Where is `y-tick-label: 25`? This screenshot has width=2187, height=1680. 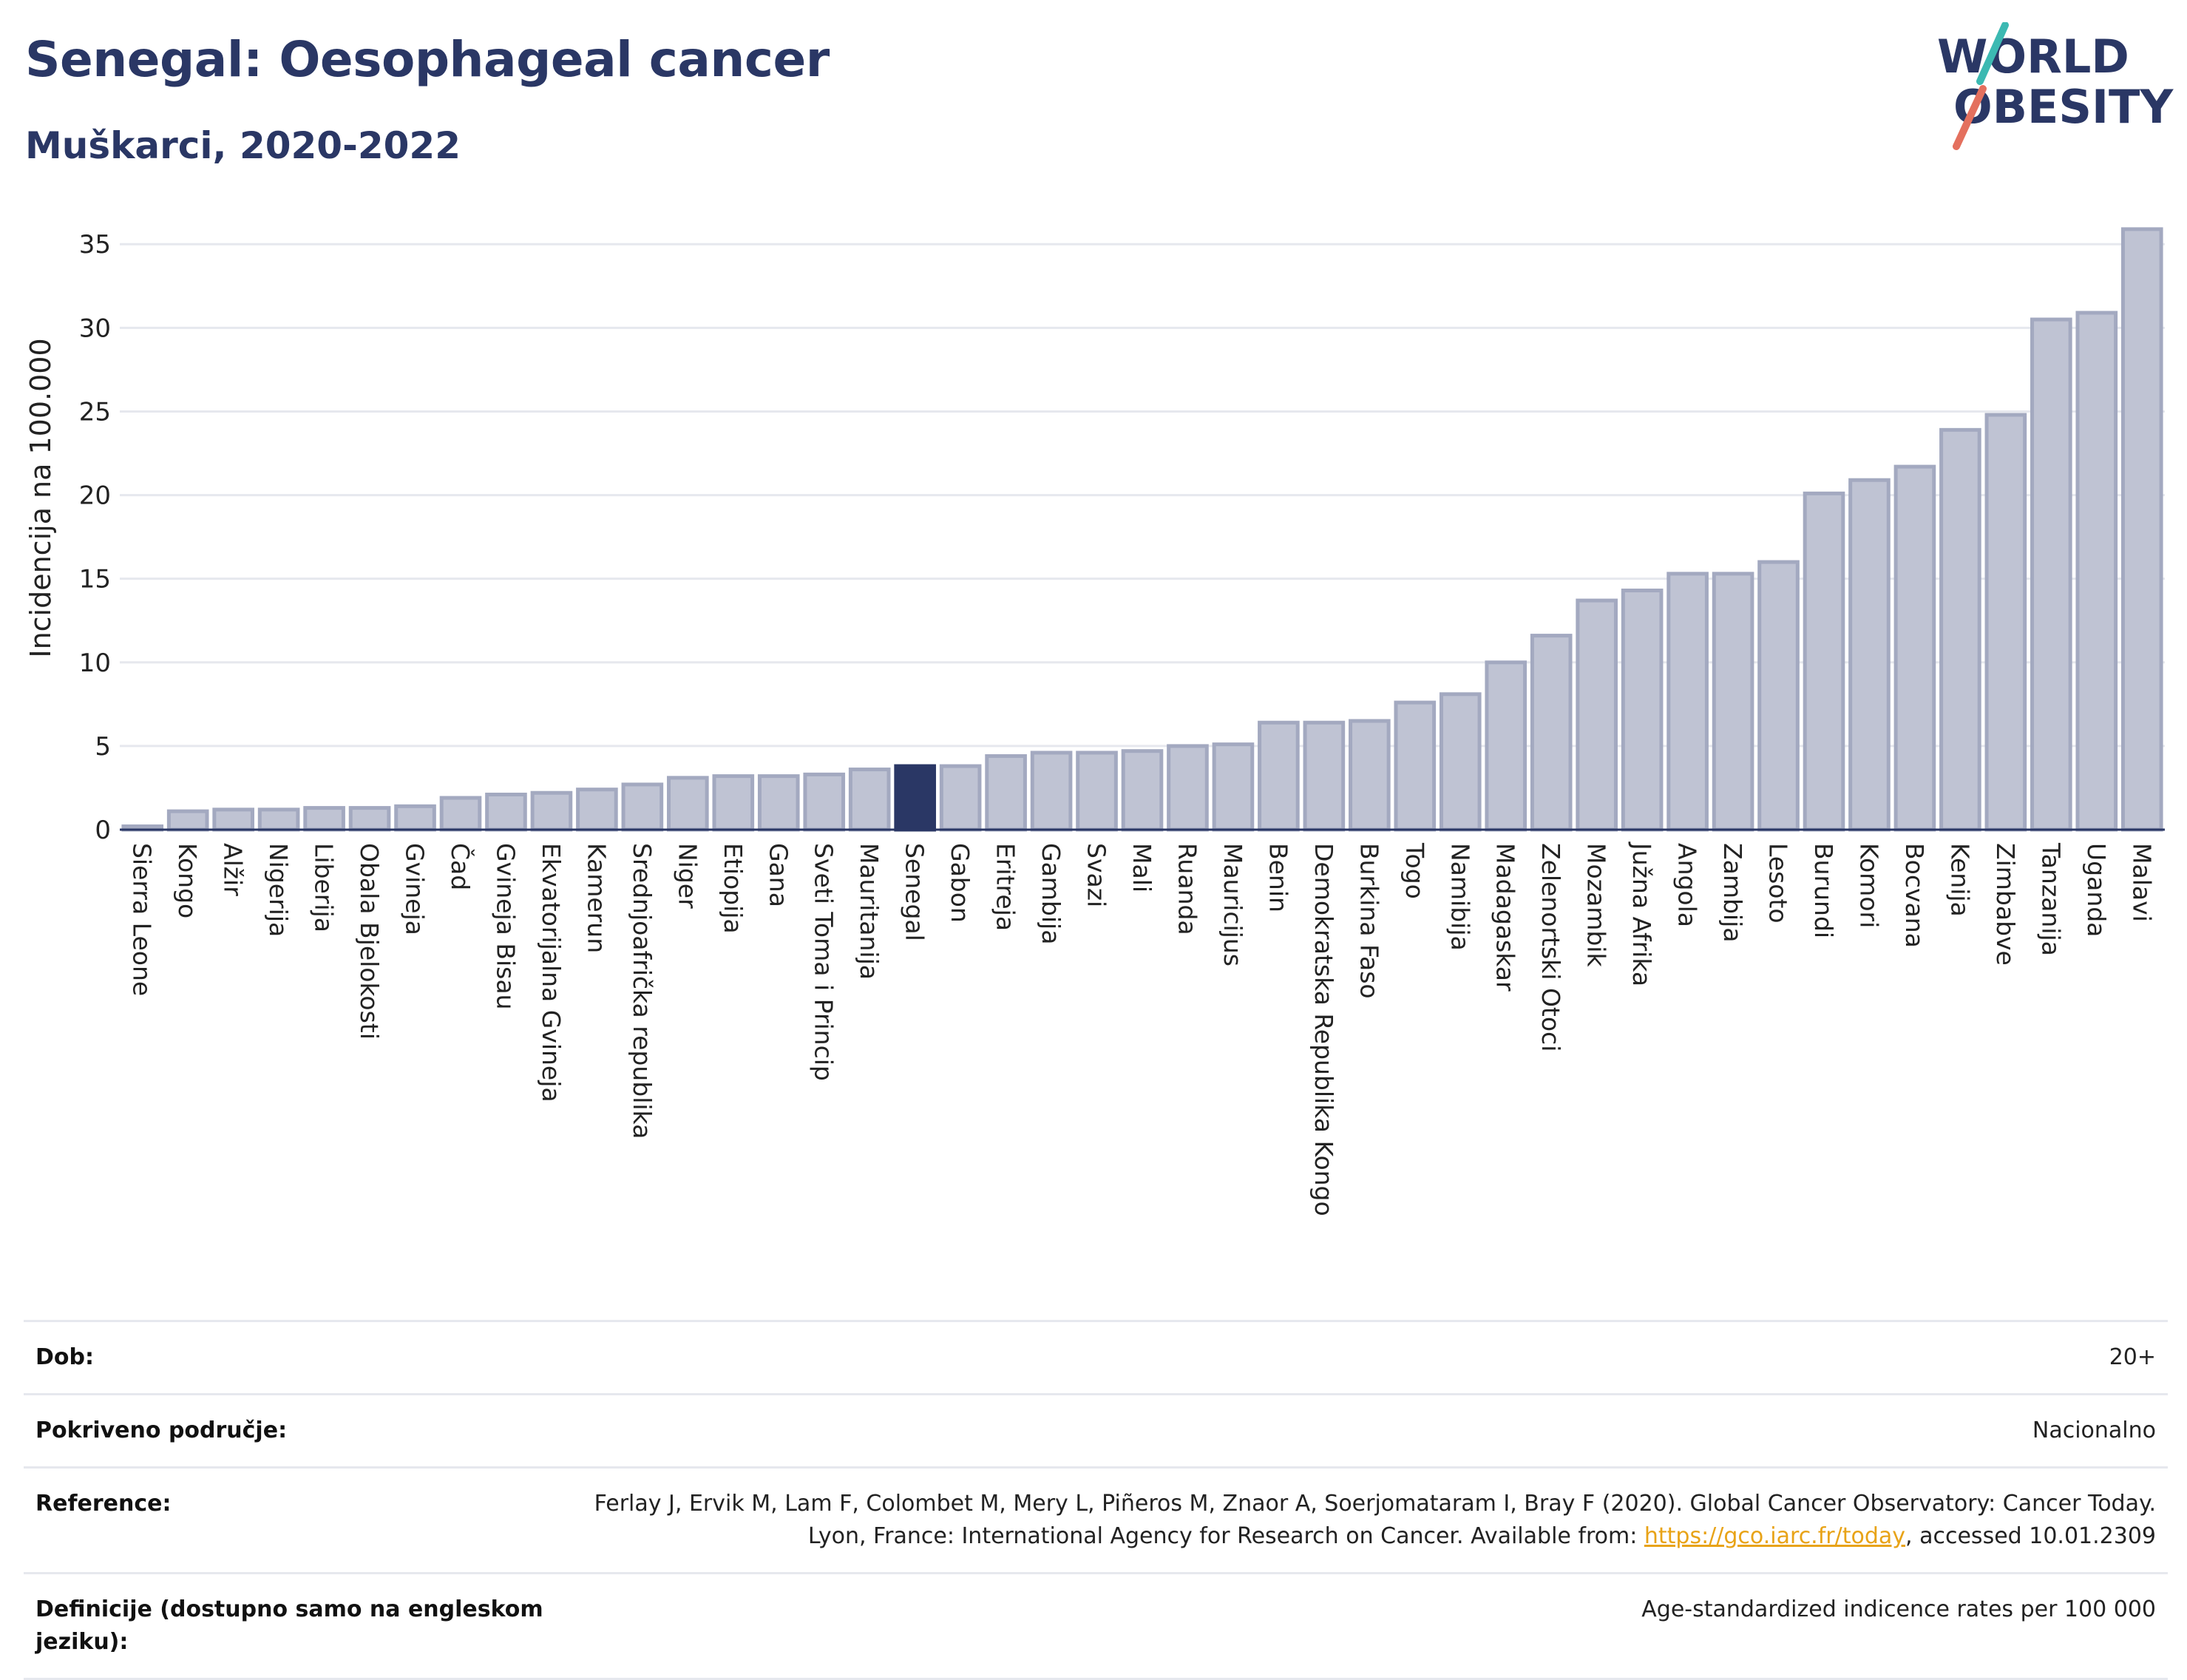
y-tick-label: 25 is located at coordinates (95, 412).